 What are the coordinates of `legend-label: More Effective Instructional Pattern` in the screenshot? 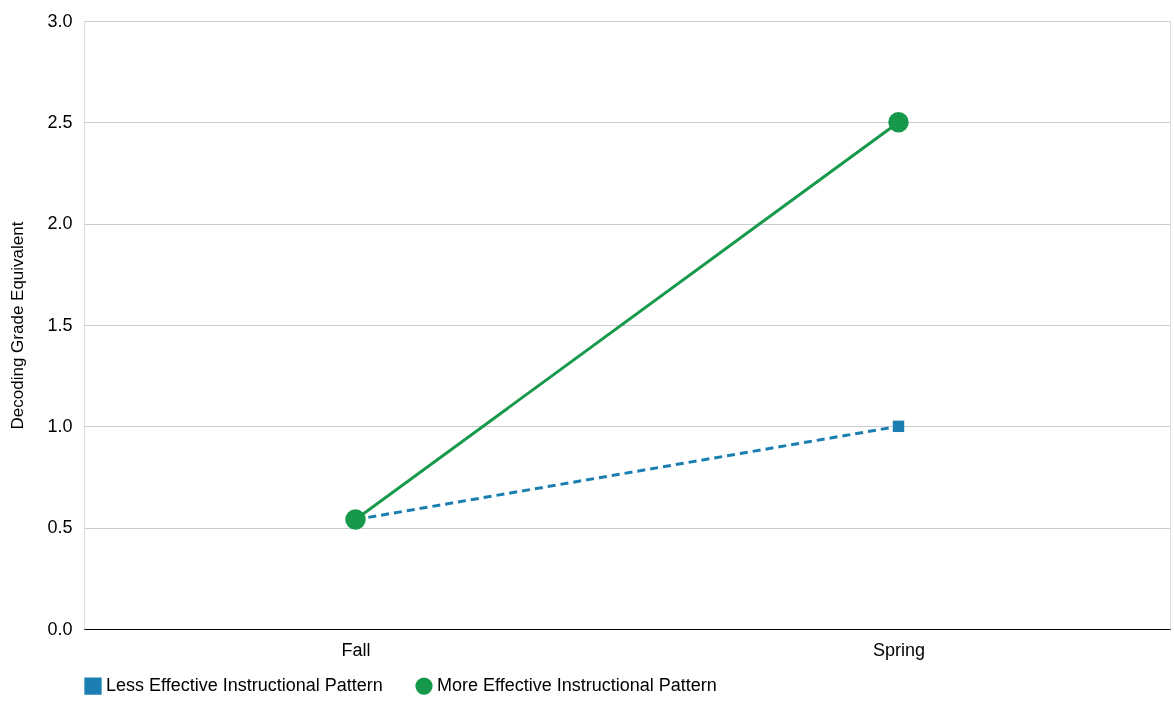 It's located at (577, 685).